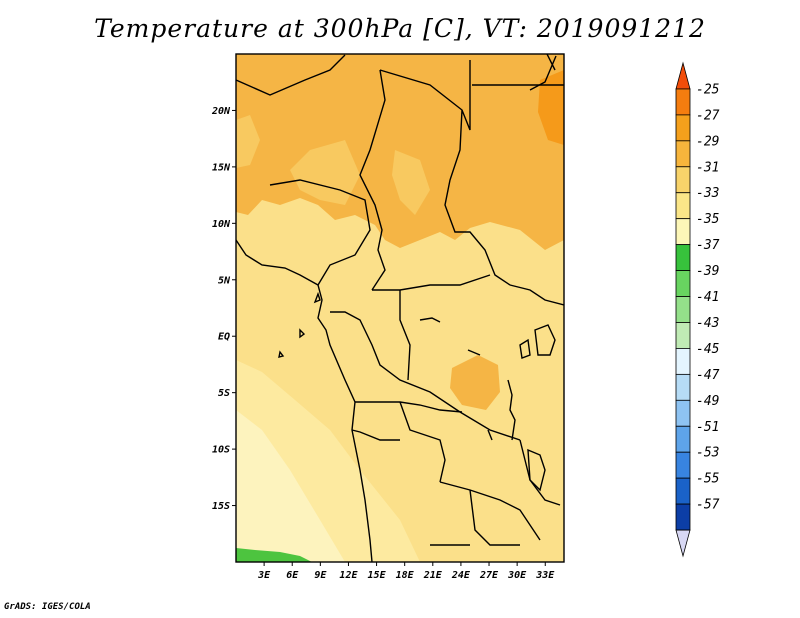 Image resolution: width=800 pixels, height=618 pixels. I want to click on latitude-axis: 20N 15N 10N 5N EQ 5S 10S 15S, so click(223, 309).